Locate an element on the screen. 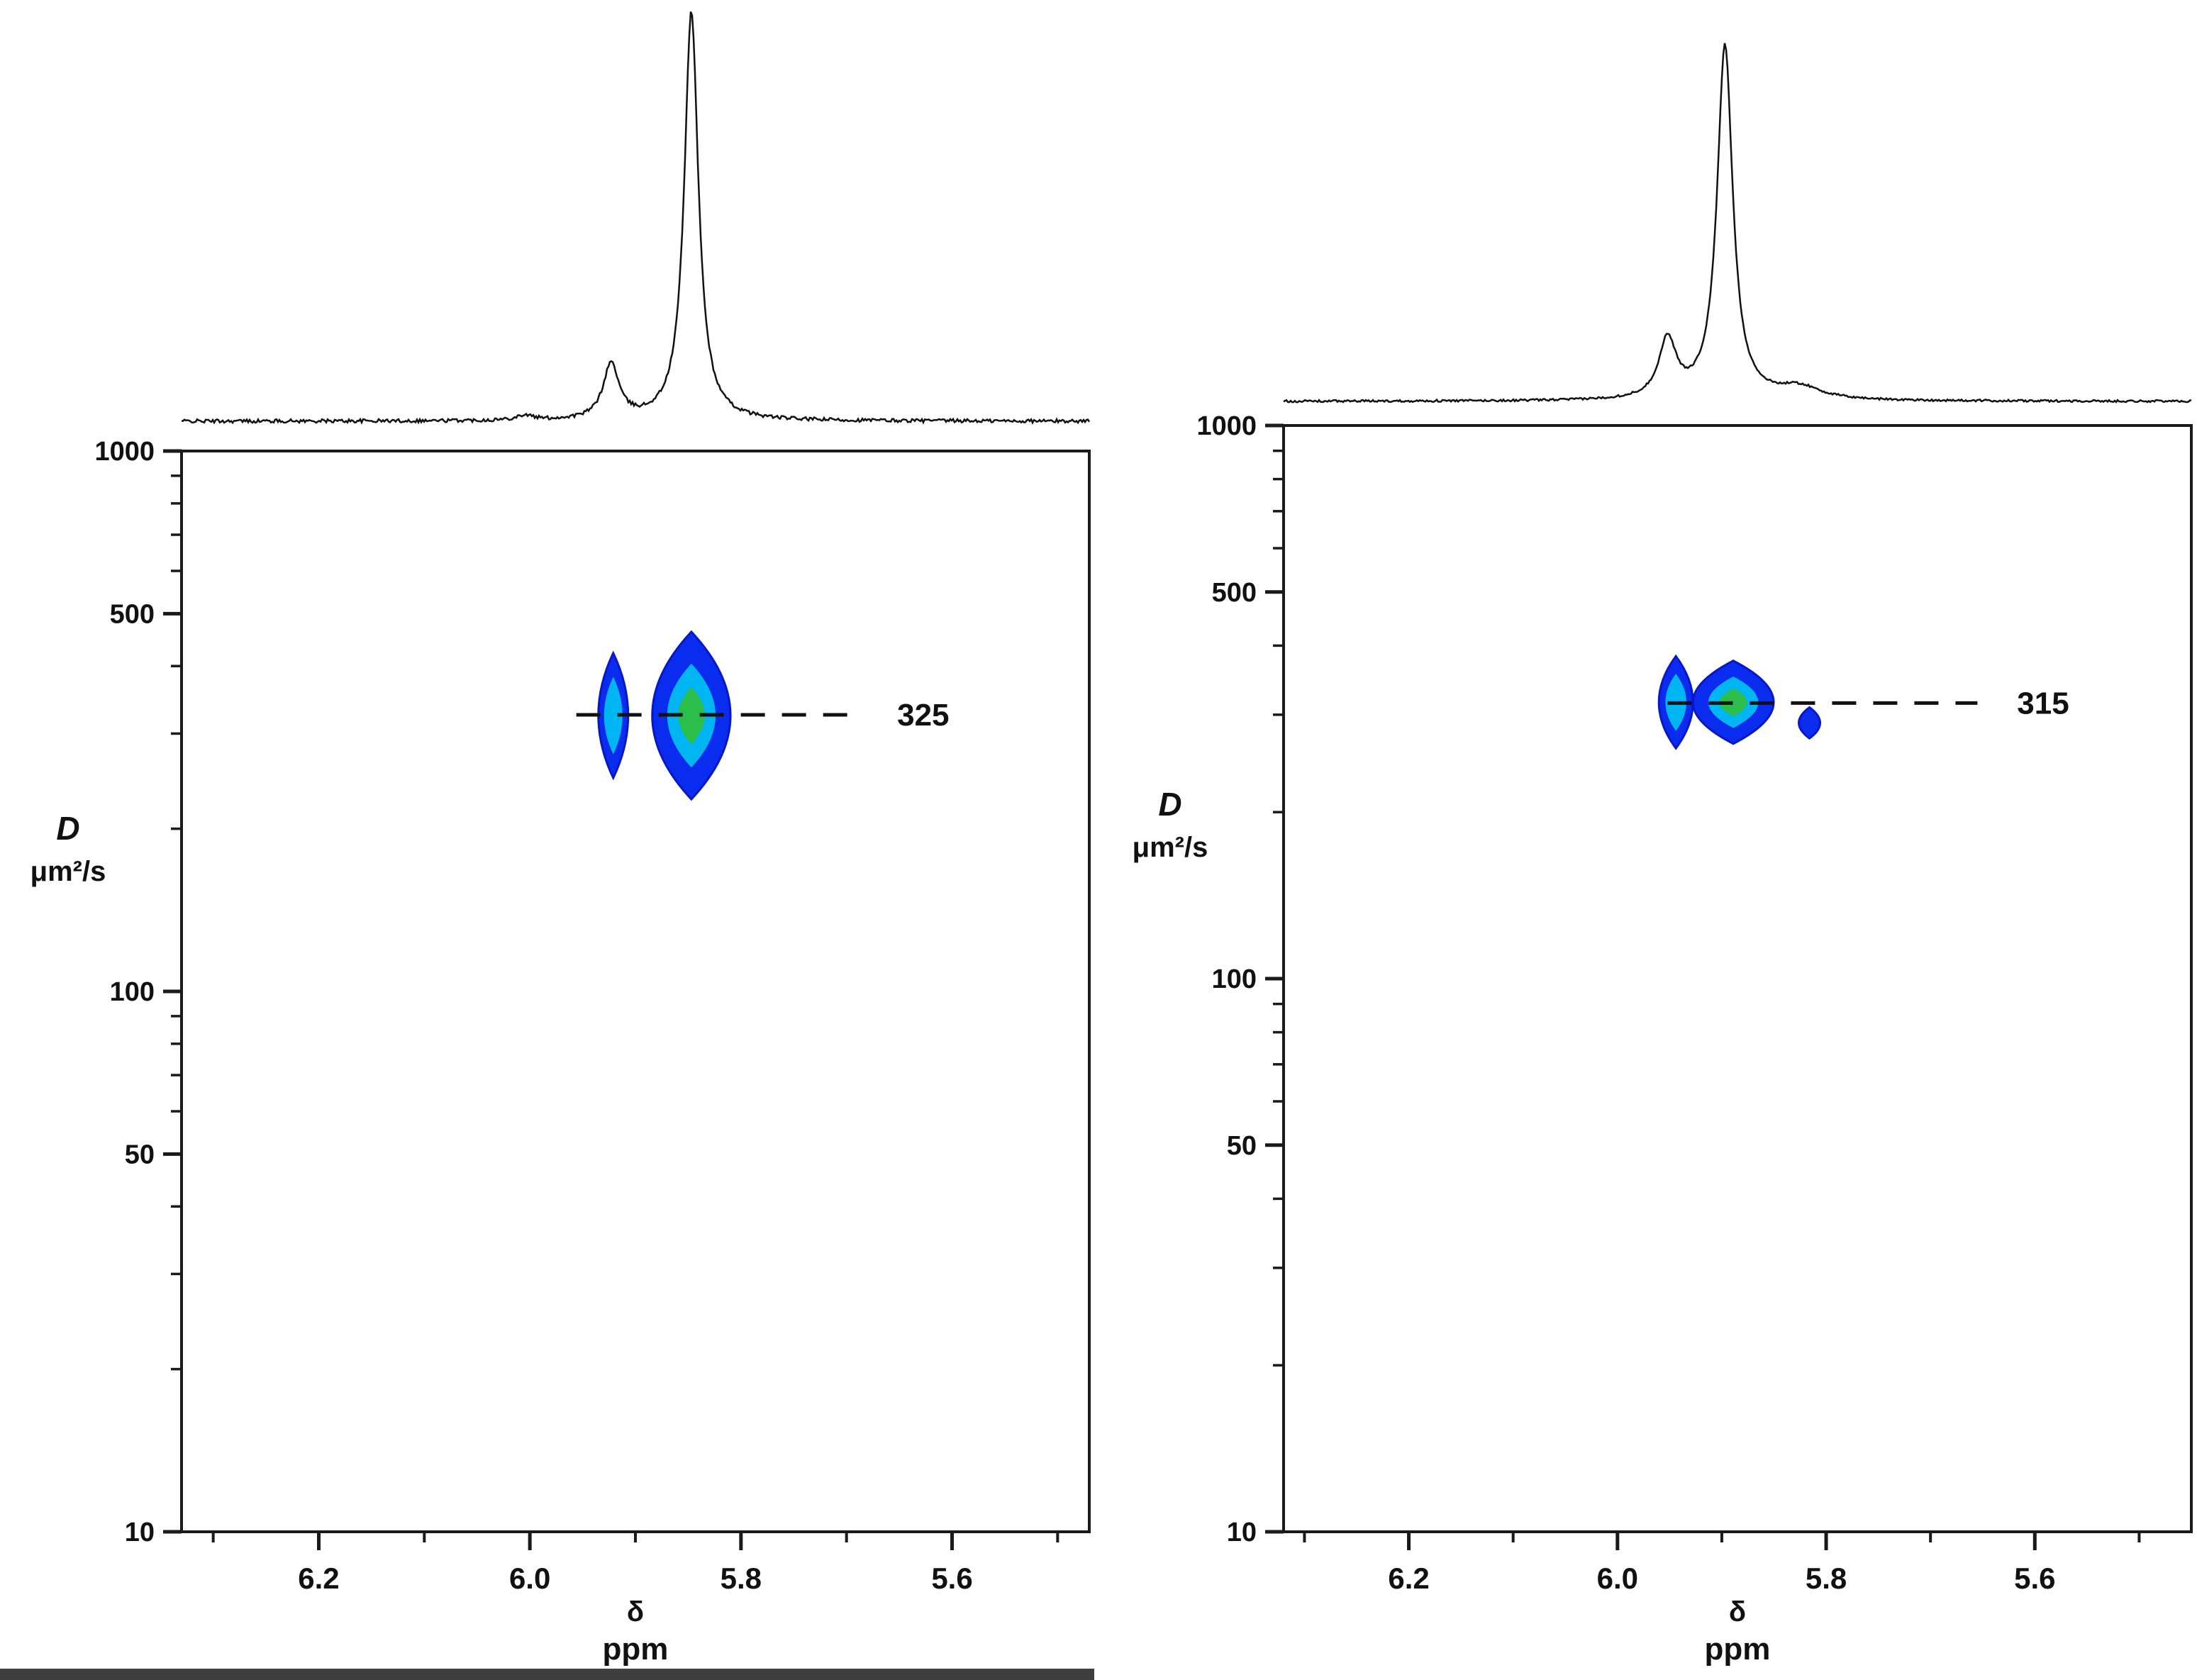 This screenshot has height=1680, width=2197. diffusion-value-label: 325 is located at coordinates (923, 716).